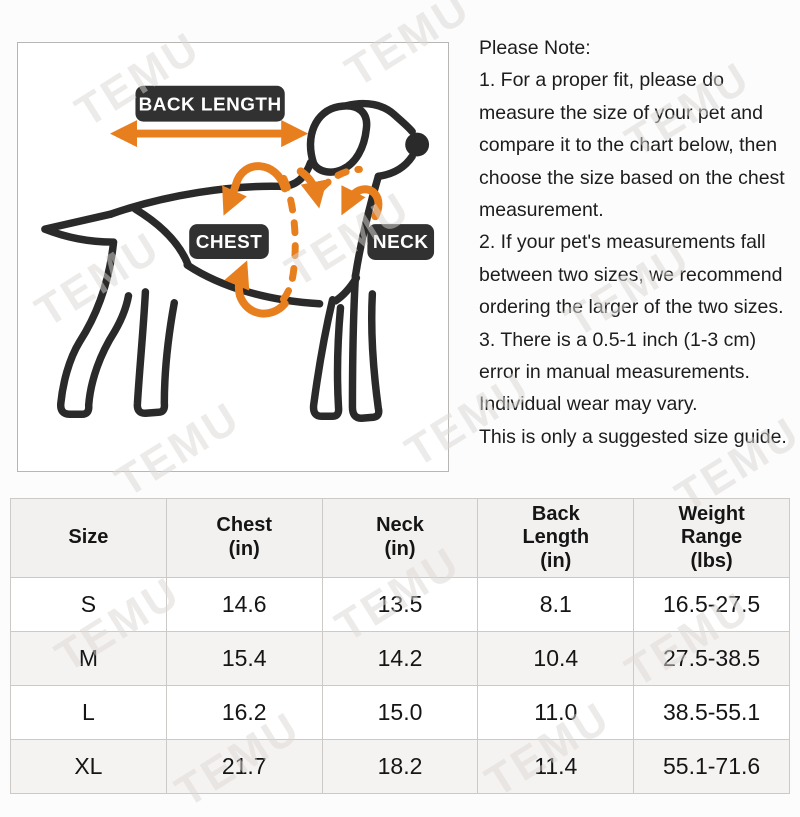 This screenshot has height=817, width=800. Describe the element at coordinates (94, 328) in the screenshot. I see `dog-rear-leg` at that location.